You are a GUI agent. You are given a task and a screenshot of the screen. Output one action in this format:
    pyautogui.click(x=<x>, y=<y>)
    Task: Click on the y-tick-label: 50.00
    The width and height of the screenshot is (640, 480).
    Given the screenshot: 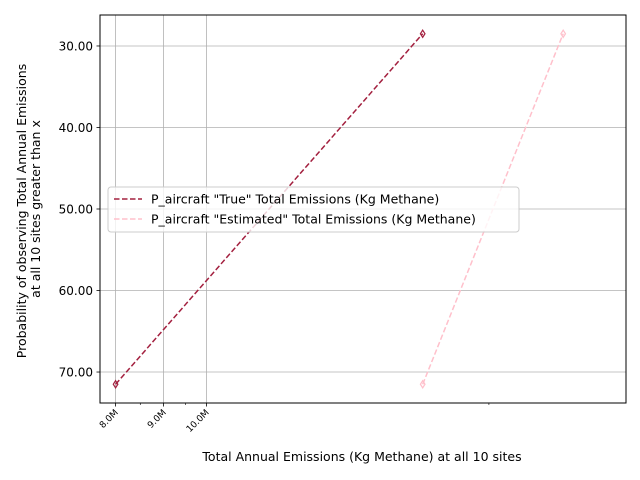 What is the action you would take?
    pyautogui.click(x=76, y=210)
    